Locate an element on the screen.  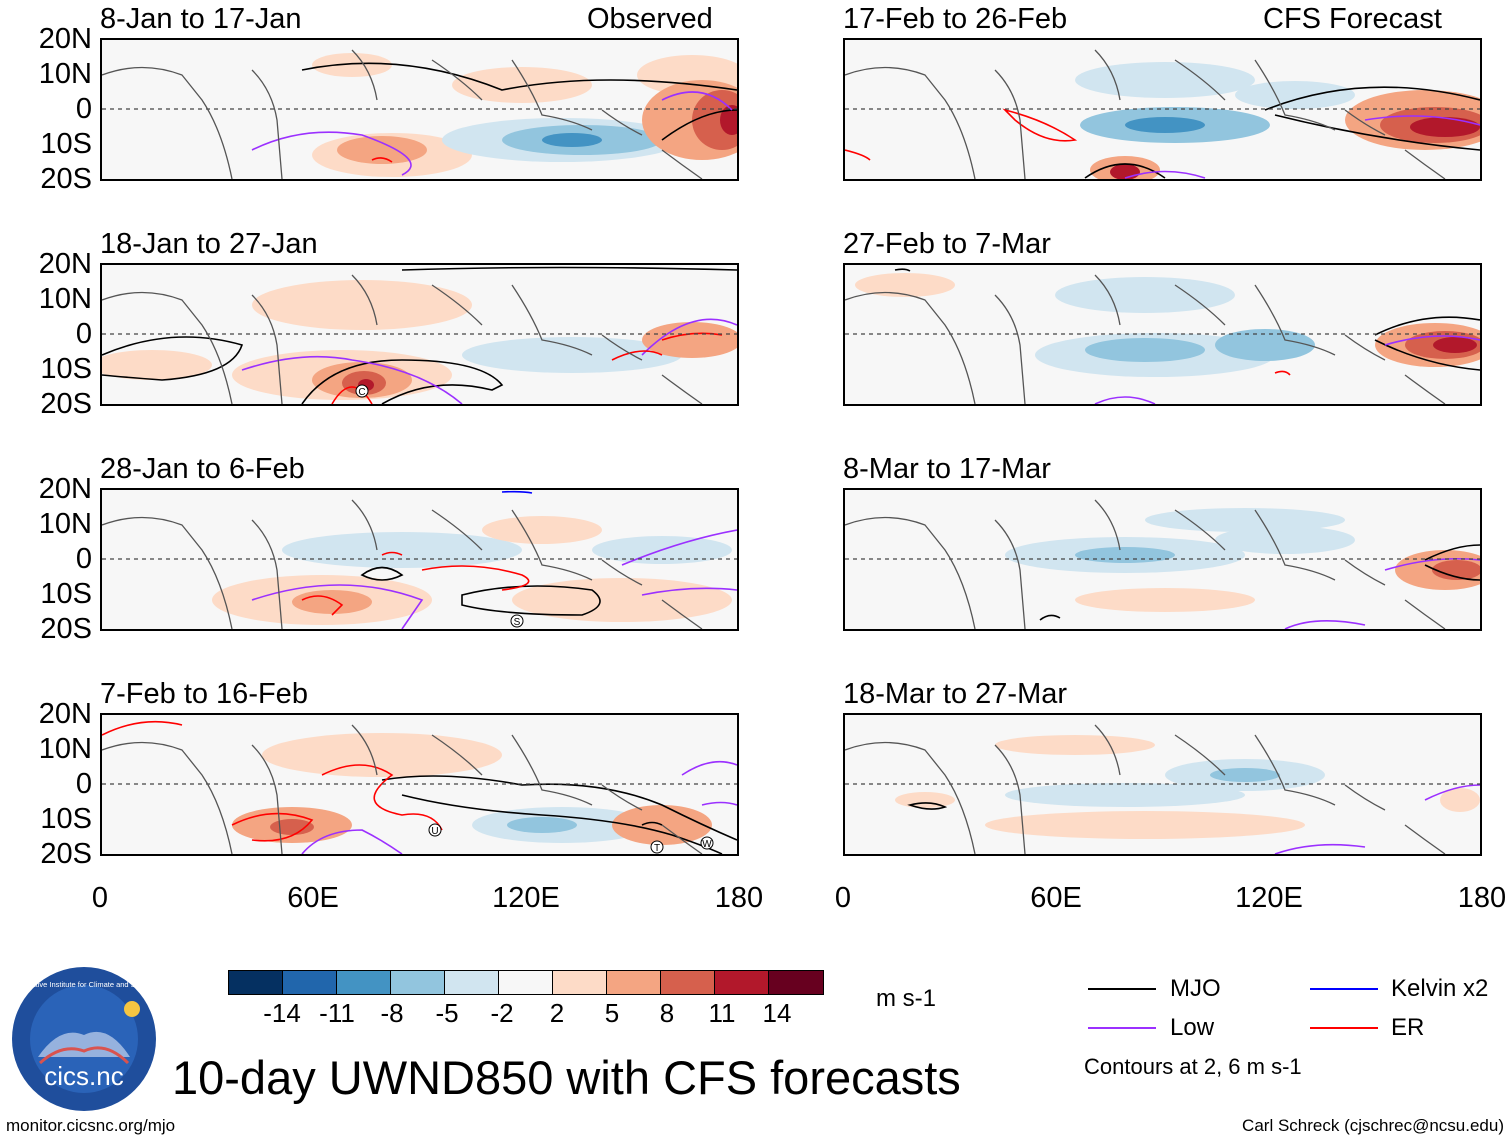
contours-note: Contours at 2, 6 m s-1 is located at coordinates (1193, 1066).